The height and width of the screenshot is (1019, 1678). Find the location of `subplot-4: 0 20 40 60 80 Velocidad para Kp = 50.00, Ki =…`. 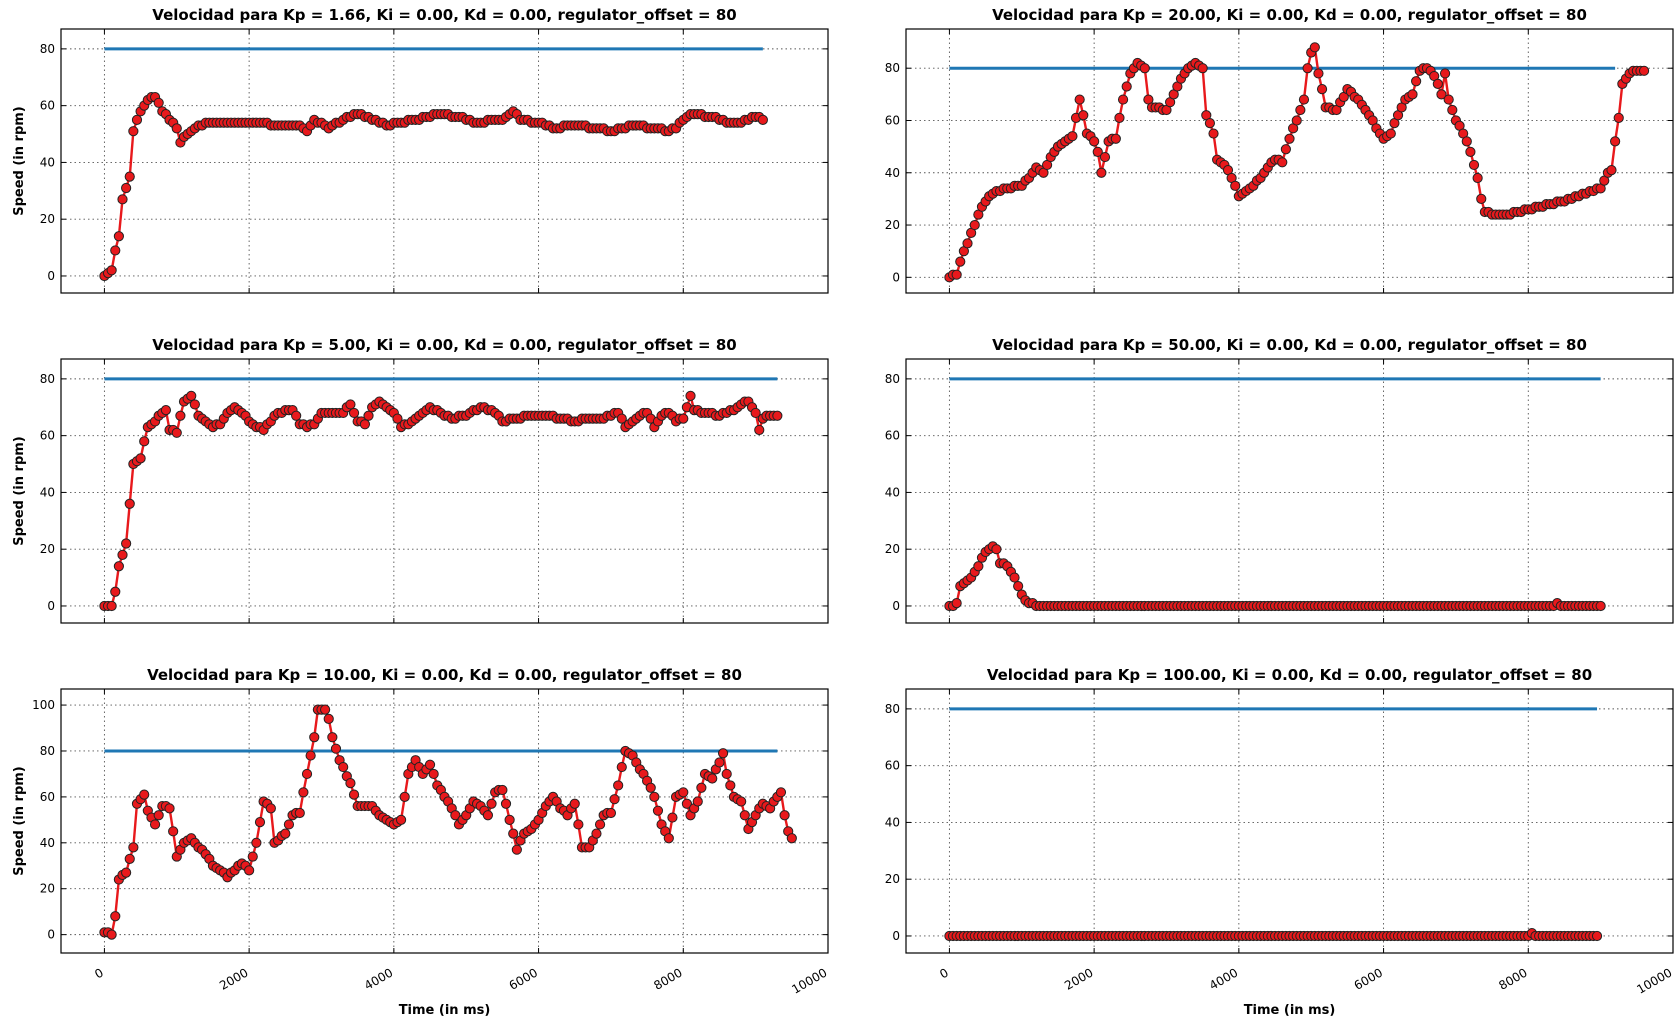

subplot-4: 0 20 40 60 80 Velocidad para Kp = 50.00, Ki =… is located at coordinates (1279, 480).